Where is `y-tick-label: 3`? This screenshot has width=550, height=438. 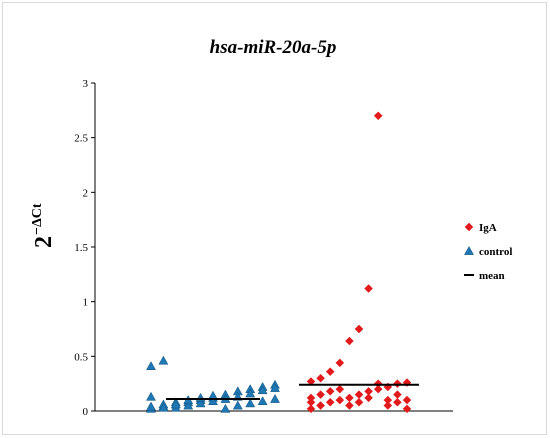 y-tick-label: 3 is located at coordinates (86, 84).